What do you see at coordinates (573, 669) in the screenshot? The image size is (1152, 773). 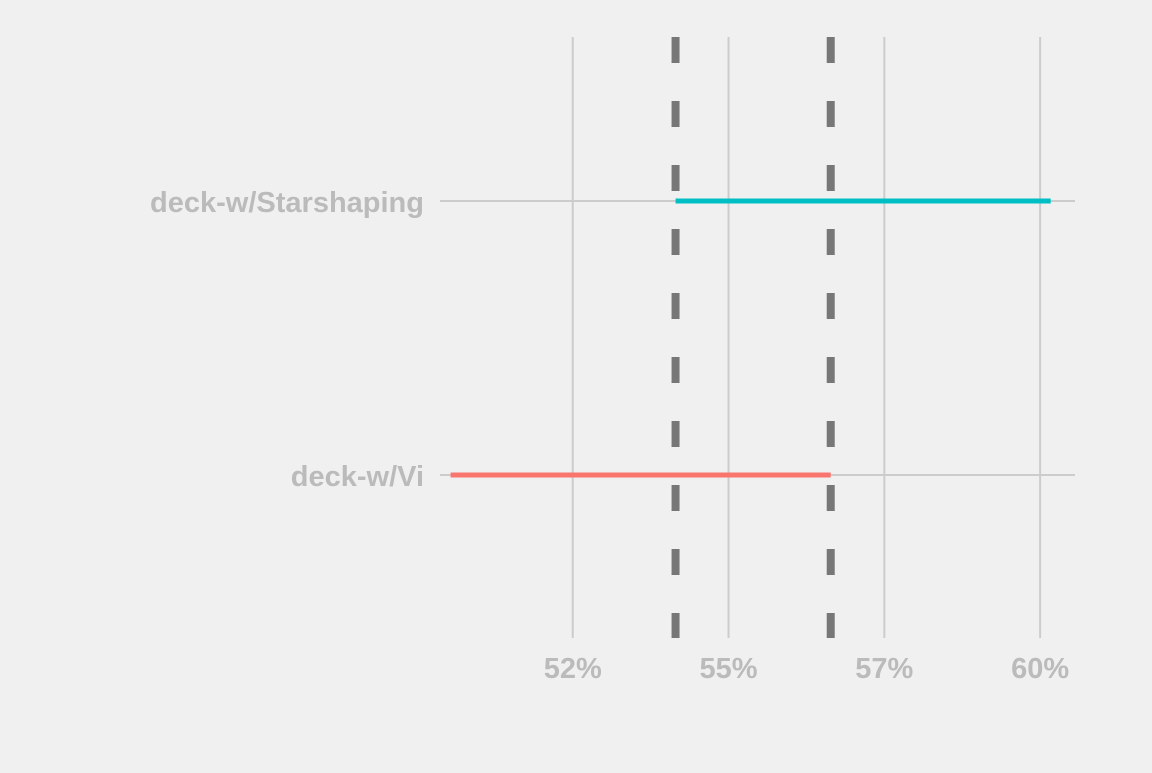 I see `x-tick-label: 52%` at bounding box center [573, 669].